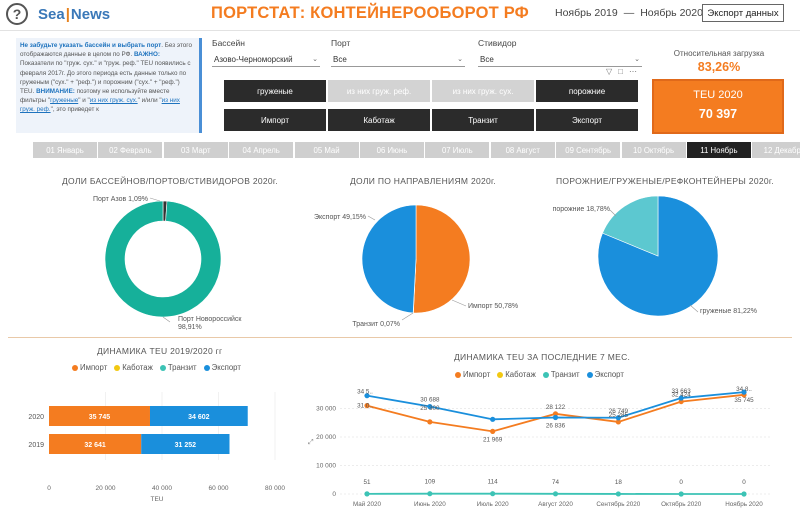  What do you see at coordinates (95, 96) in the screenshot?
I see `info-text3: поэтому не используйте вместе фильтры "` at bounding box center [95, 96].